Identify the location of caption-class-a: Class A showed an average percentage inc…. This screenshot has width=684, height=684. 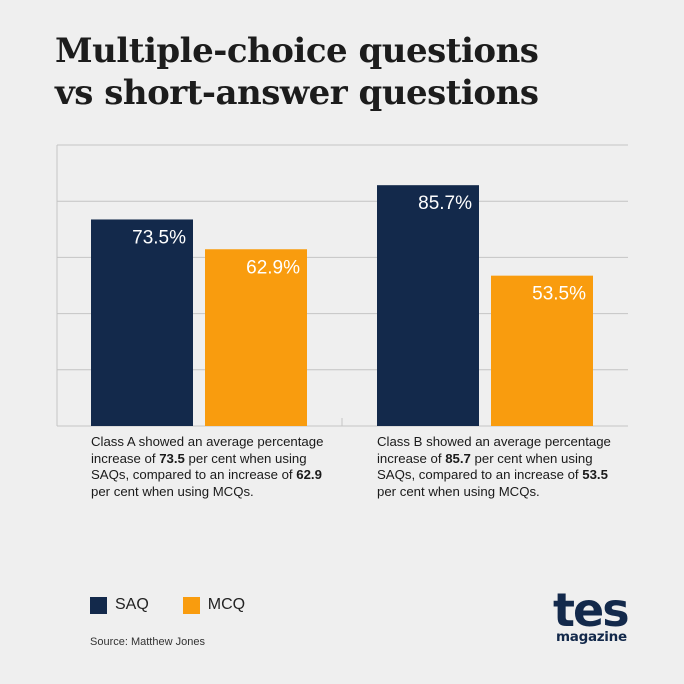
(207, 466).